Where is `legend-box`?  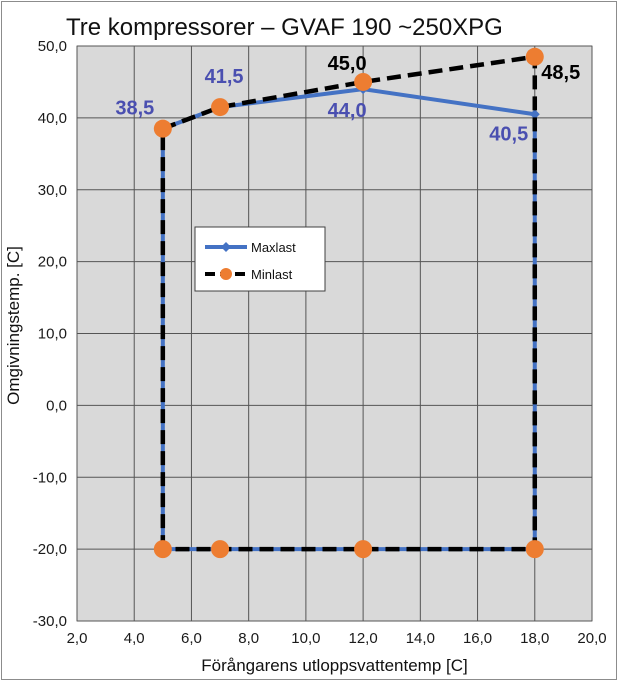 legend-box is located at coordinates (260, 259).